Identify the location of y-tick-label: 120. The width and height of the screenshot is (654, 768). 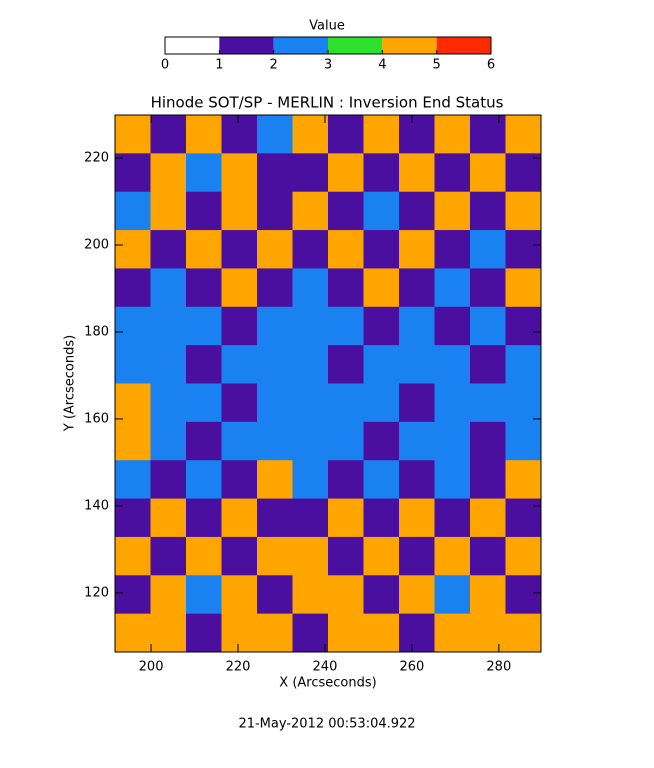
(96, 592).